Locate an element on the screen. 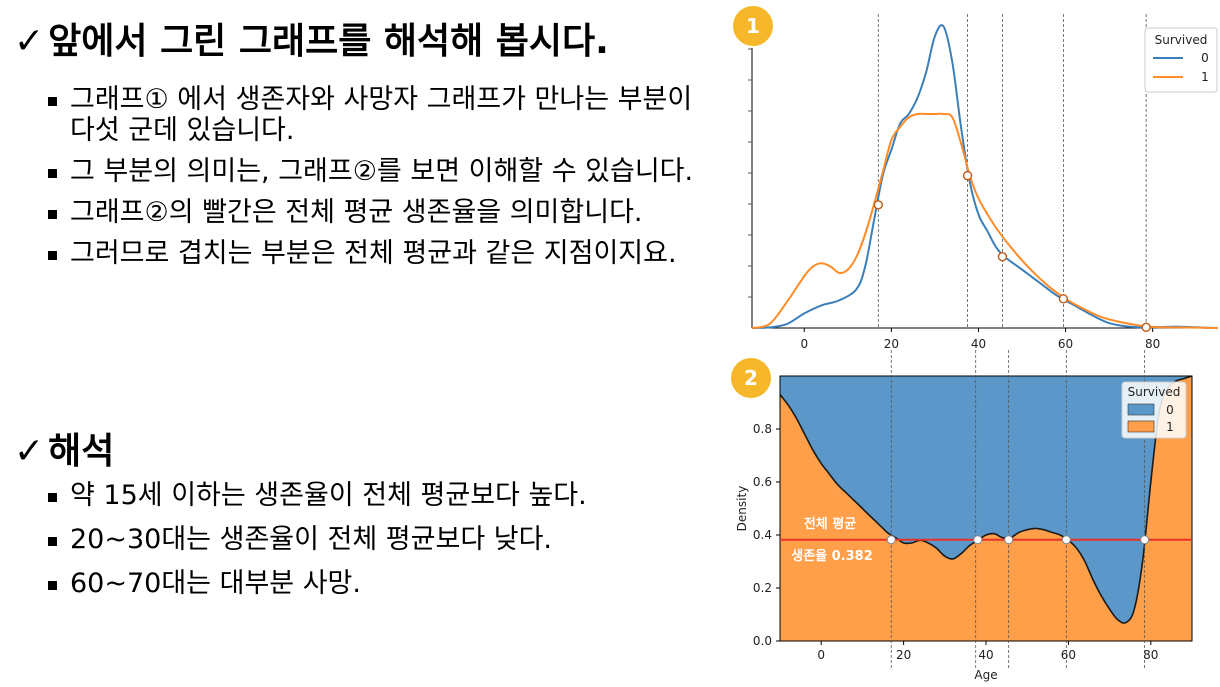 This screenshot has height=687, width=1220. list-item: 그러므로 겹치는 부분은 전체 평균과 같은 지점이지요. is located at coordinates (374, 253).